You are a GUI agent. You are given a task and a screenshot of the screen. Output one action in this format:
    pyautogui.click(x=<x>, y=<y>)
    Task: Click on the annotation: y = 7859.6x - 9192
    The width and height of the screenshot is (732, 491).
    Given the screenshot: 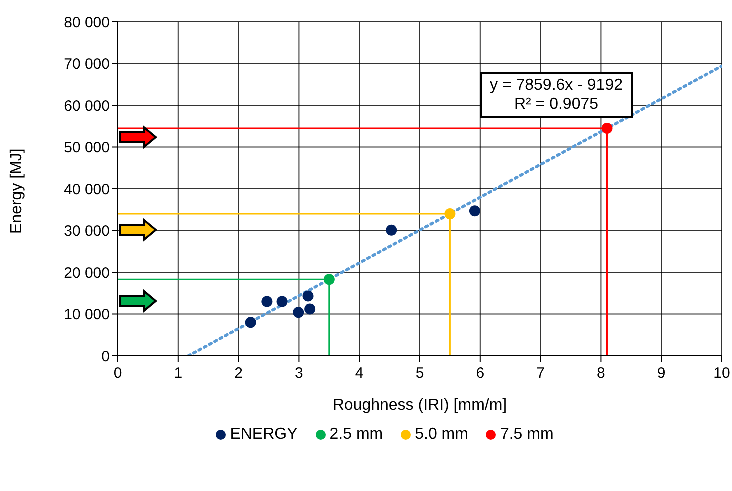 What is the action you would take?
    pyautogui.click(x=556, y=85)
    